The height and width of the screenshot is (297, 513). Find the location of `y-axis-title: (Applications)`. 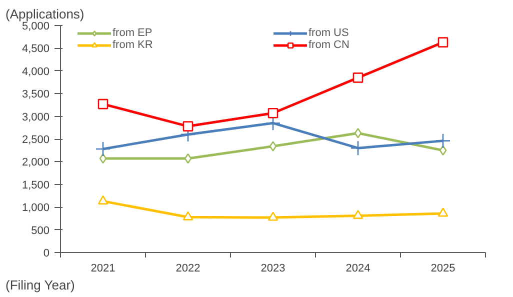

y-axis-title: (Applications) is located at coordinates (45, 14).